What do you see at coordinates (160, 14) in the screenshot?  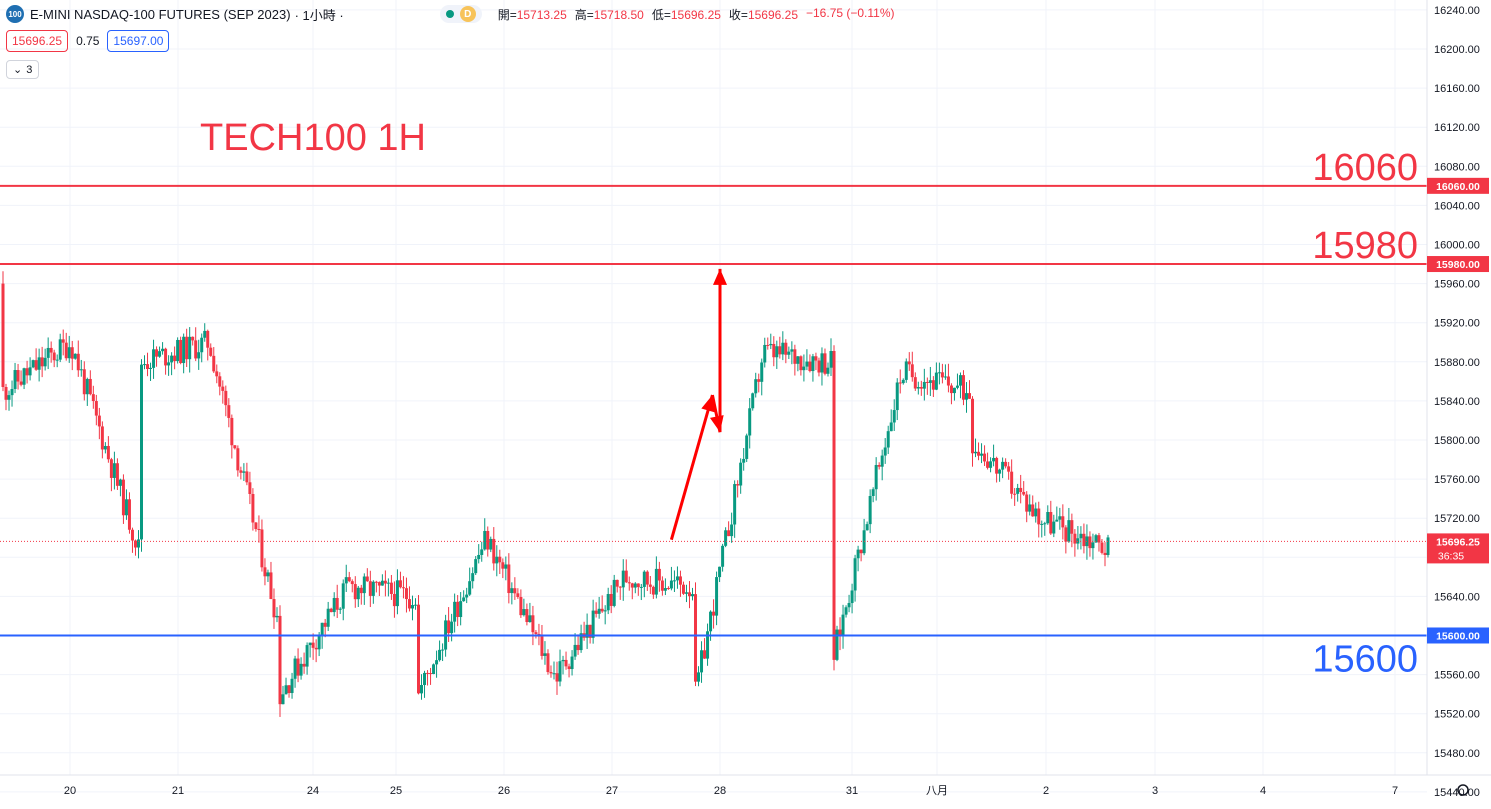 I see `symbol-title: E-MINI NASDAQ-100 FUTURES (SEP 2023)` at bounding box center [160, 14].